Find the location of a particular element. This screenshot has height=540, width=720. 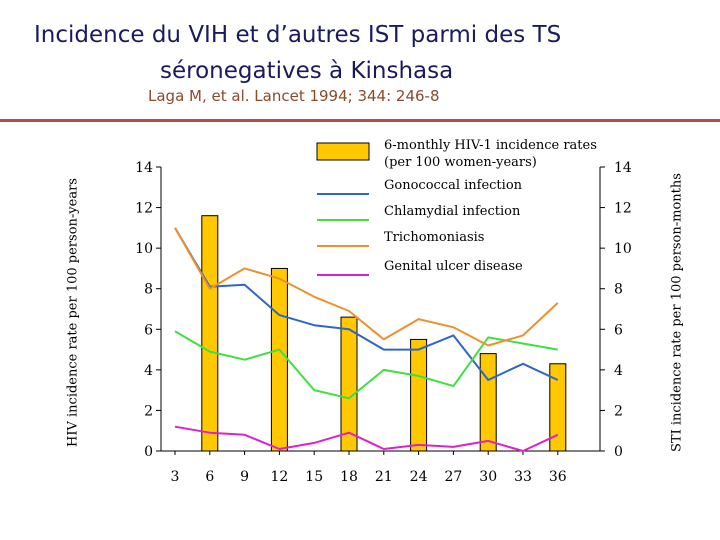

x-tick-label: 27 is located at coordinates (453, 477).